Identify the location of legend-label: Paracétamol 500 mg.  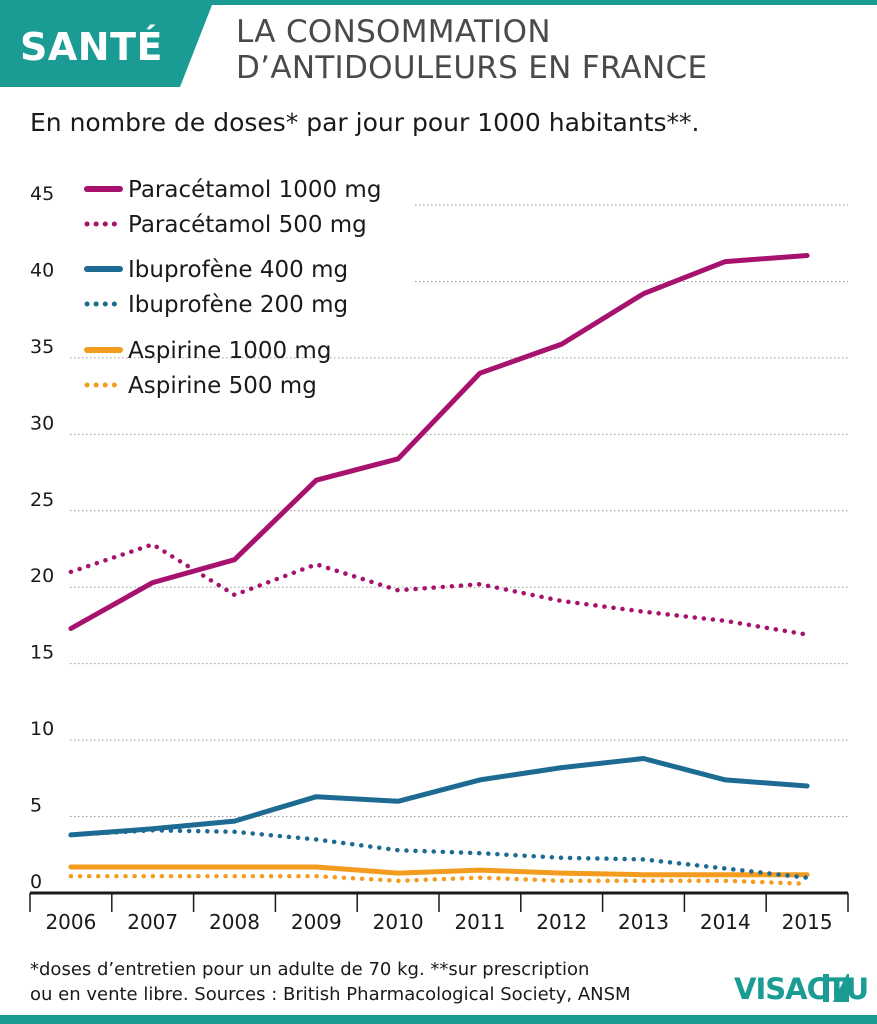
(247, 225).